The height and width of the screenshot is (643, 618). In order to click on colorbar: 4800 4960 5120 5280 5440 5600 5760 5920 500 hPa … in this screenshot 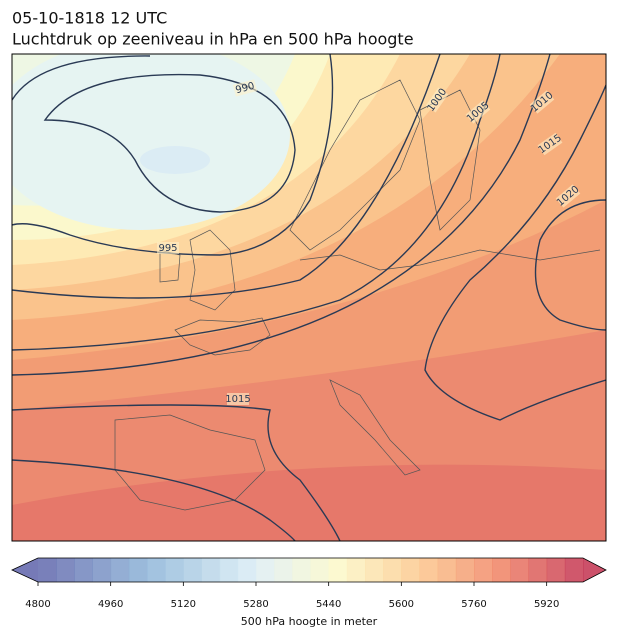, I will do `click(309, 592)`.